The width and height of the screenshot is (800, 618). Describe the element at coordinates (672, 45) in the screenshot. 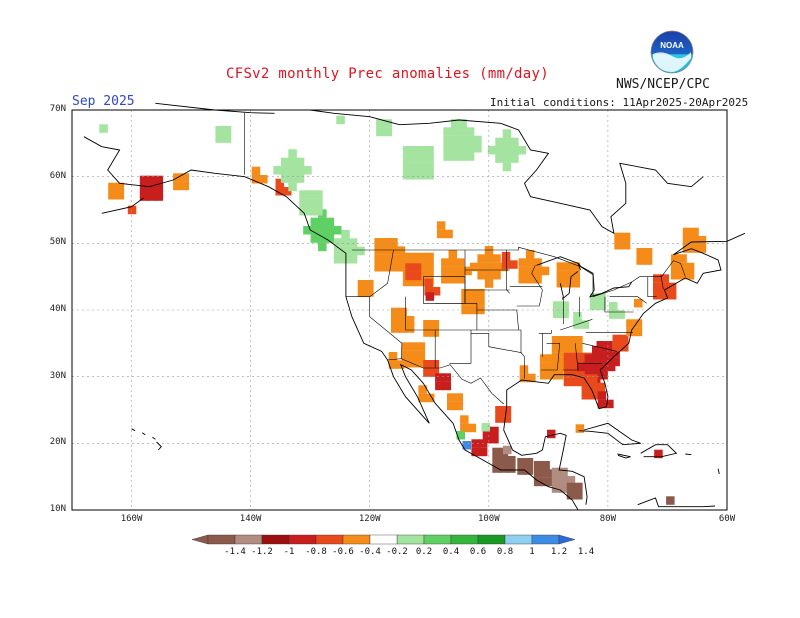

I see `noaa-logo-text: NOAA` at that location.